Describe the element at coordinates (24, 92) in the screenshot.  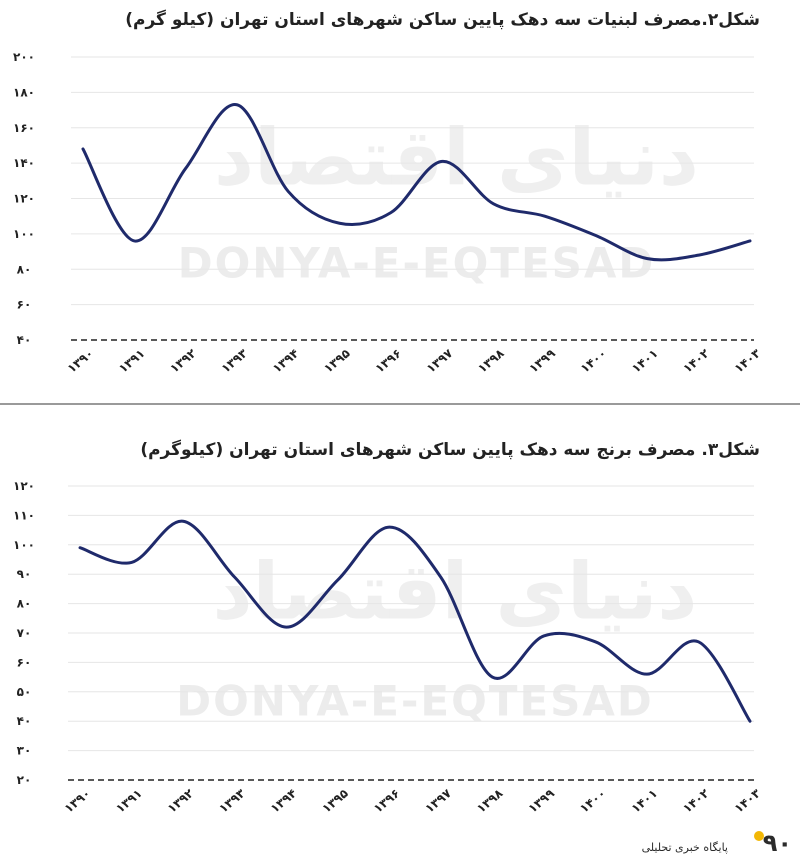
I see `y-tick-label: ۱۸۰` at that location.